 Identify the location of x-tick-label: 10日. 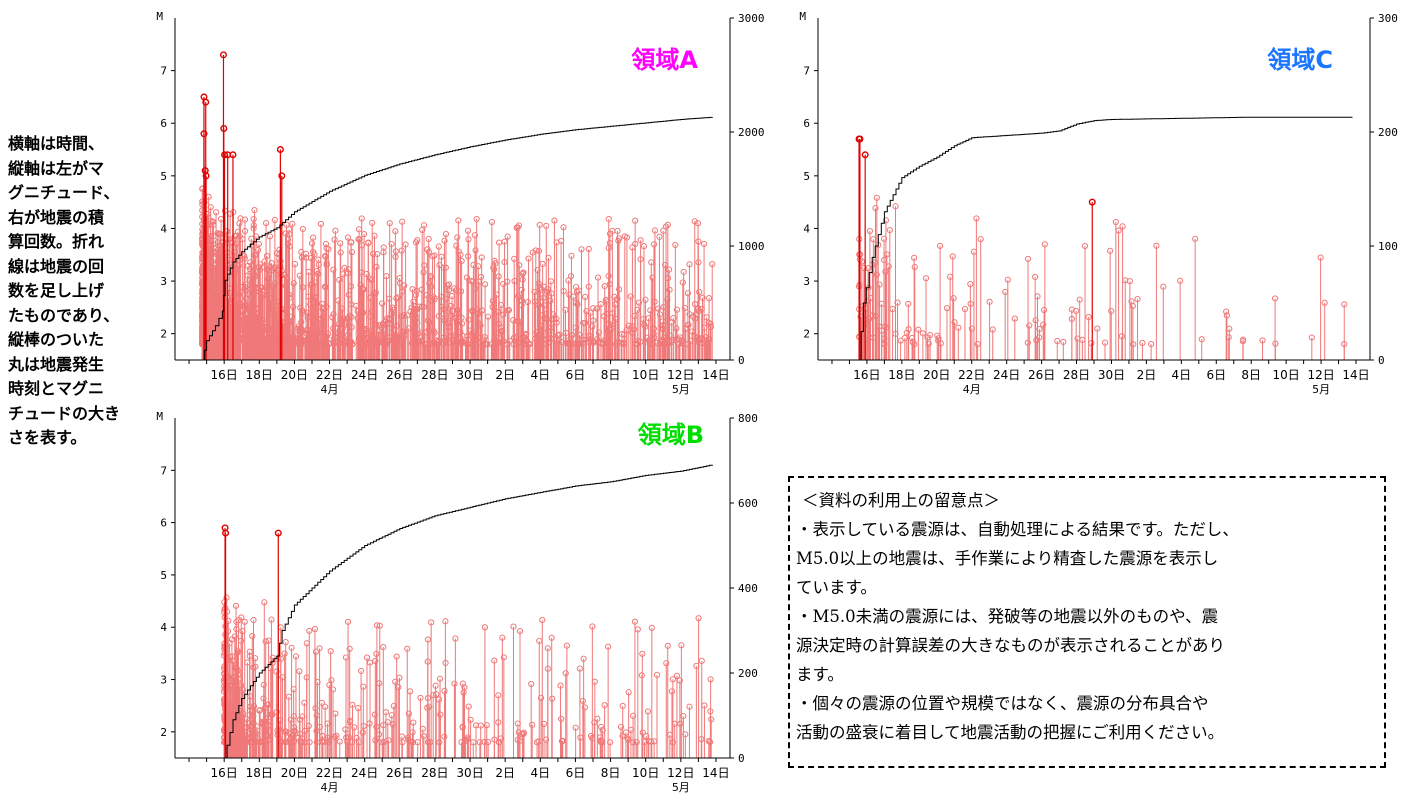
(645, 773).